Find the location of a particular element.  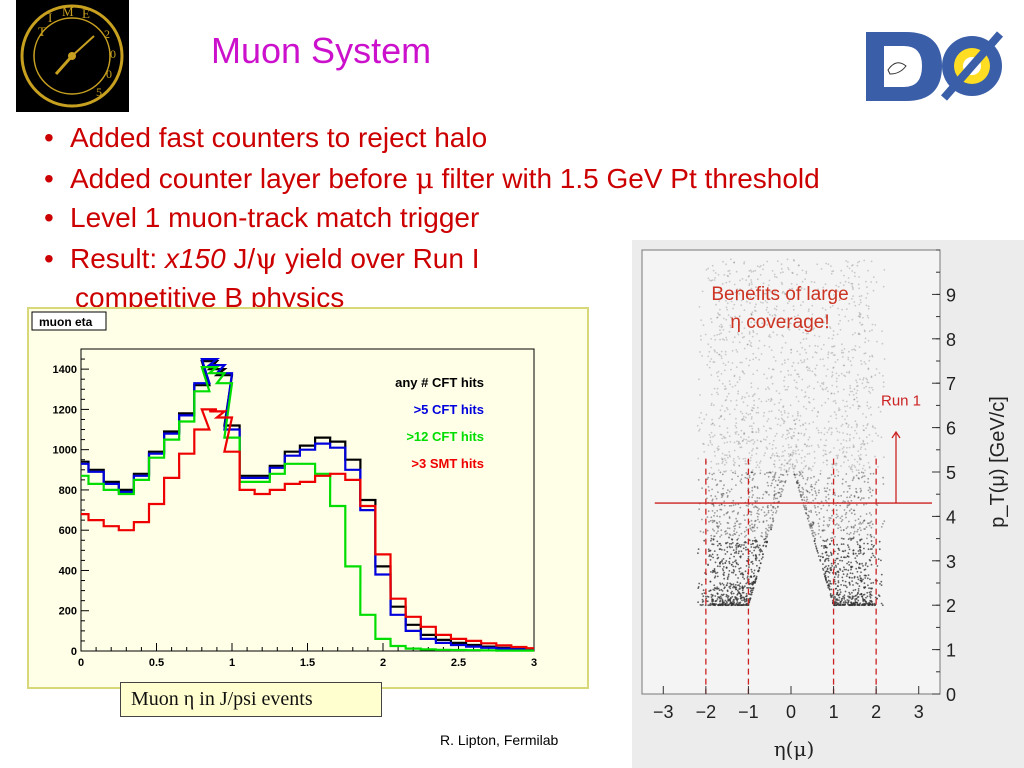

y-tick-label: 800 is located at coordinates (68, 491).